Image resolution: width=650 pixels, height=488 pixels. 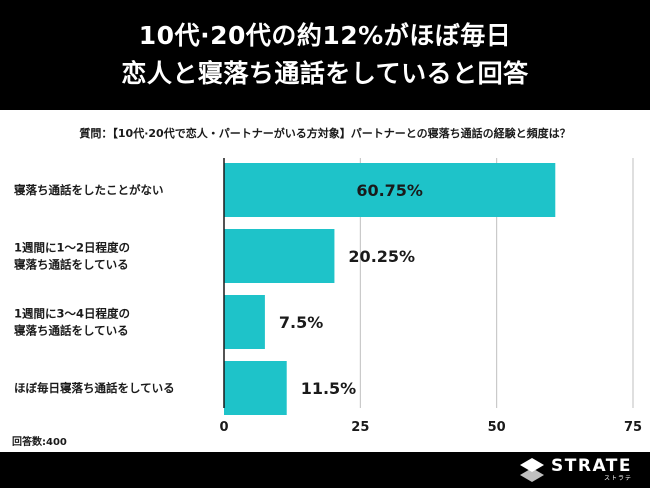 What do you see at coordinates (532, 470) in the screenshot?
I see `strate-logo-icon` at bounding box center [532, 470].